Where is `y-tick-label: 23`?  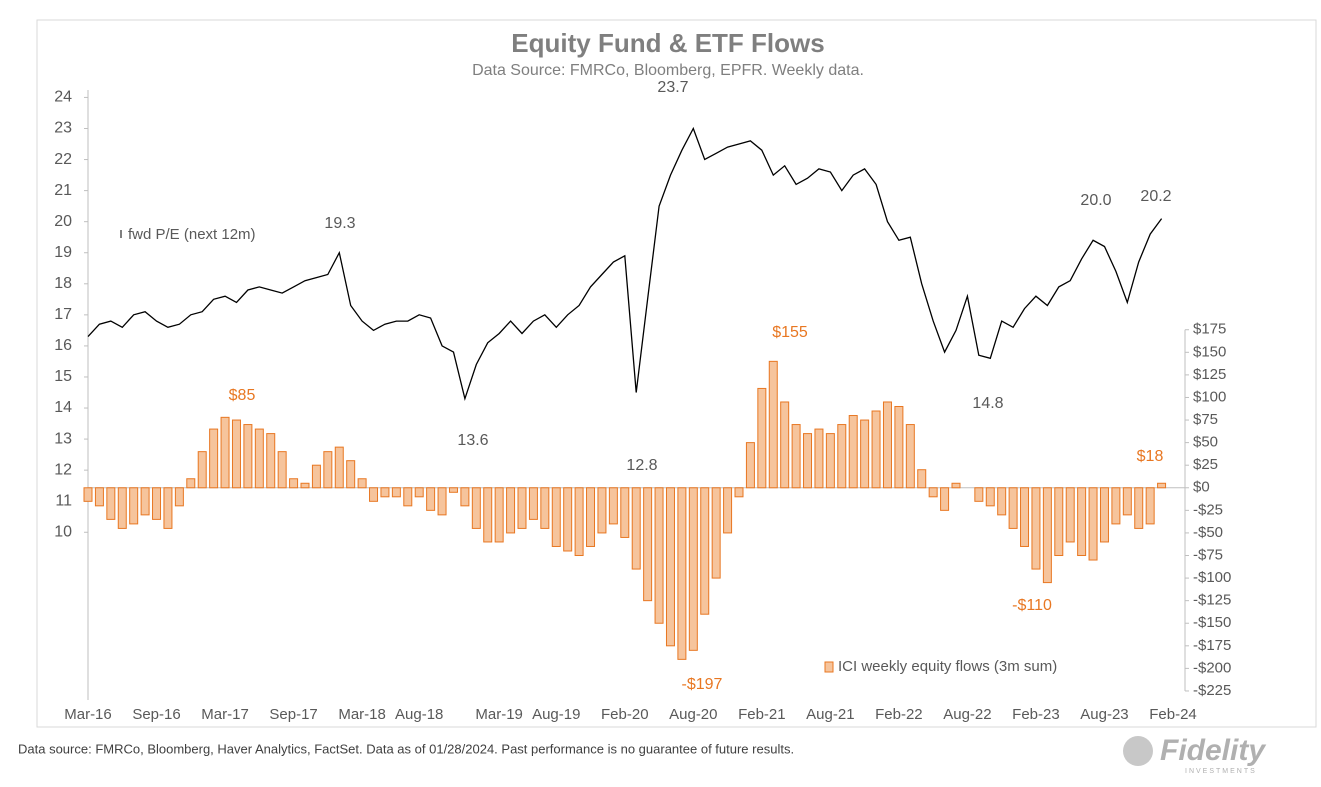
y-tick-label: 23 is located at coordinates (63, 128).